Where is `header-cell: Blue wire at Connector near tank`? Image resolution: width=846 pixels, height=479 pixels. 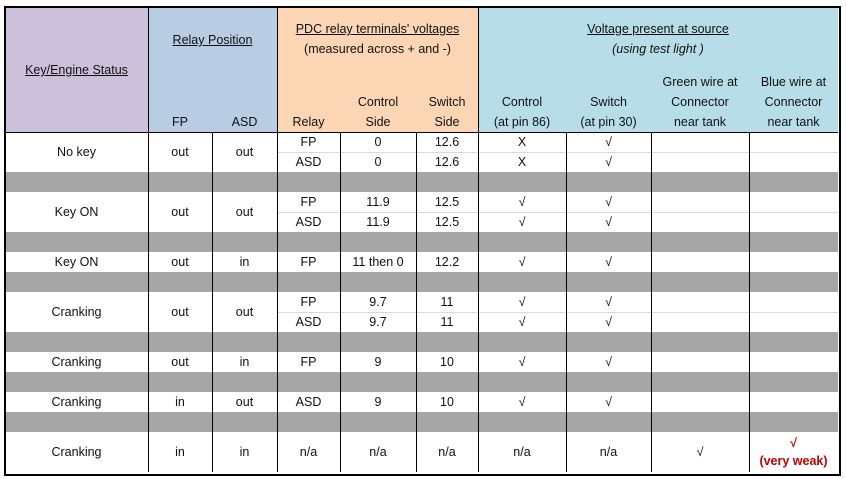 header-cell: Blue wire at Connector near tank is located at coordinates (793, 101).